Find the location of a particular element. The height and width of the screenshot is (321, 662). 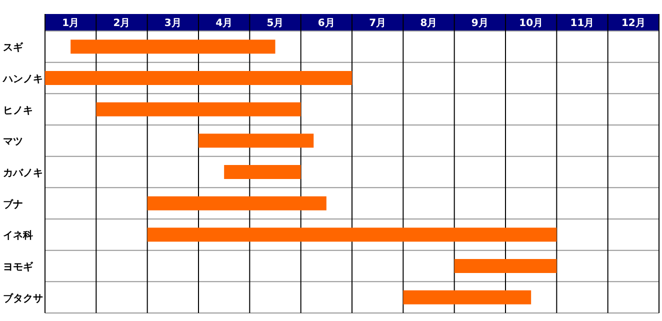

y-tick-label: カバノキ is located at coordinates (23, 173).